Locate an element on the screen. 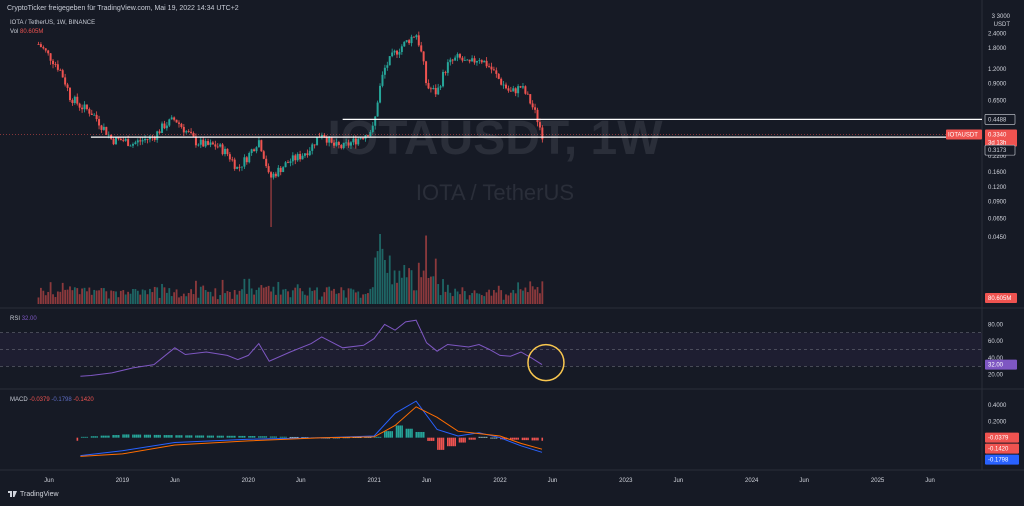 This screenshot has width=1024, height=506. macd-value-tag: -0.1798 is located at coordinates (998, 461).